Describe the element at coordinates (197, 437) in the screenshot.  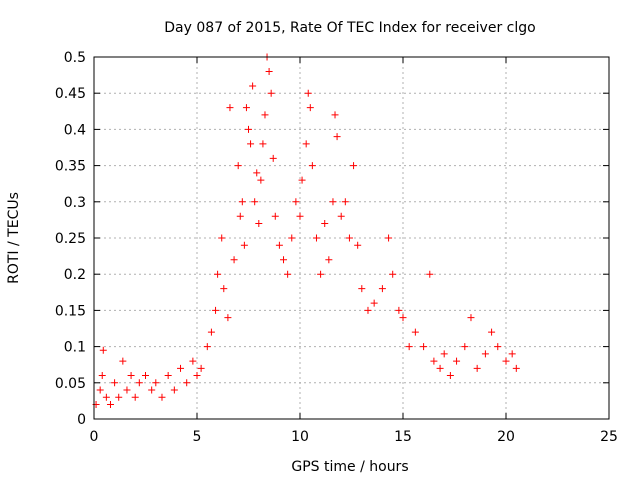
I see `x-tick-label: 5` at that location.